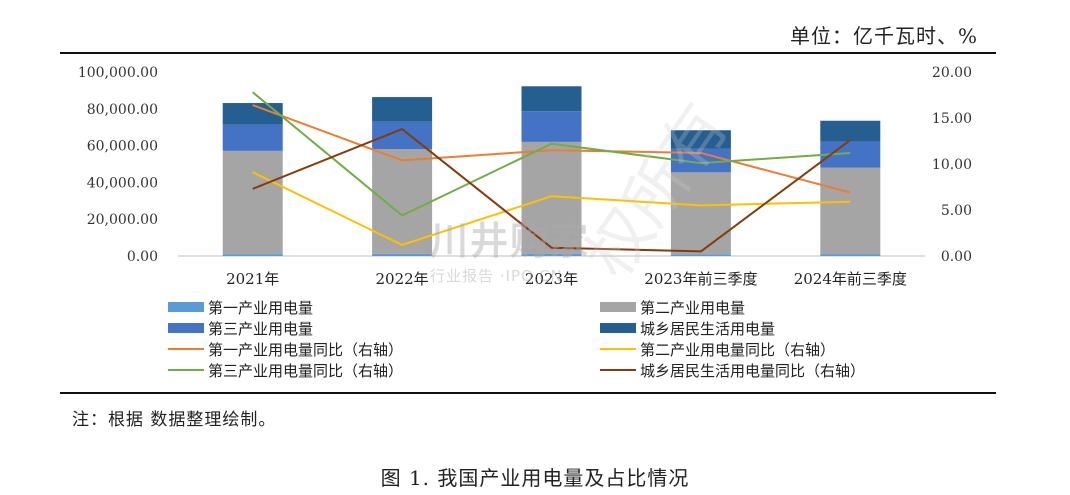  I want to click on y2-tick-label: 0.00, so click(956, 257).